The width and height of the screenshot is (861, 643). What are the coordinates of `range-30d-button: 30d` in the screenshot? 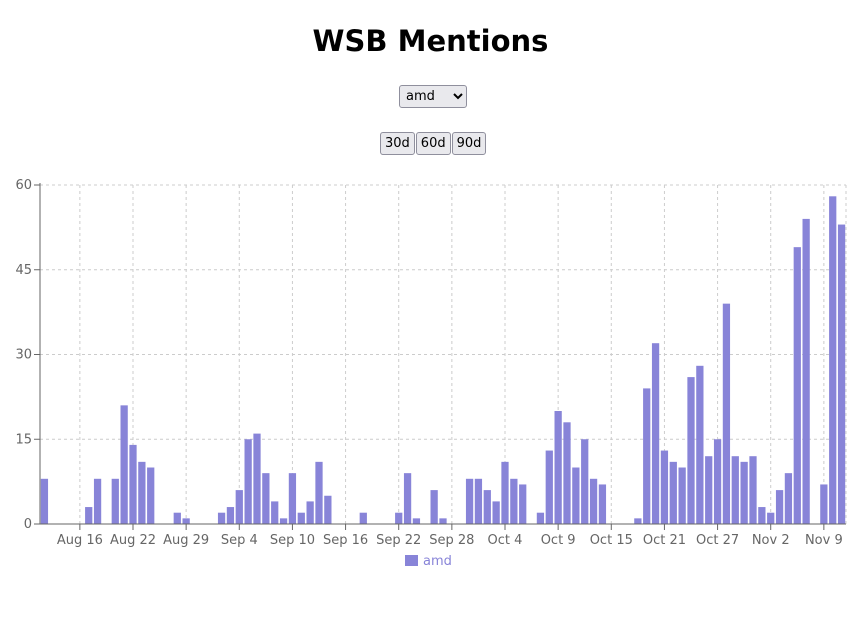 It's located at (397, 143).